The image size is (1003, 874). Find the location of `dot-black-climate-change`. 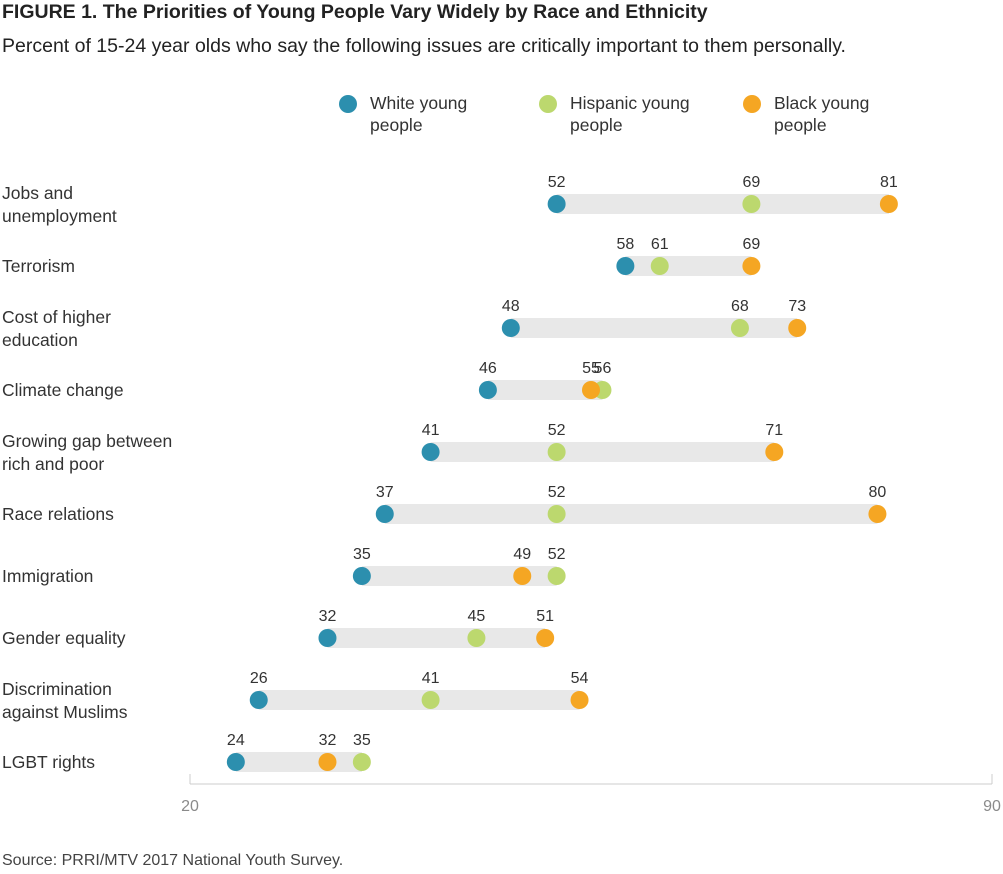

dot-black-climate-change is located at coordinates (591, 390).